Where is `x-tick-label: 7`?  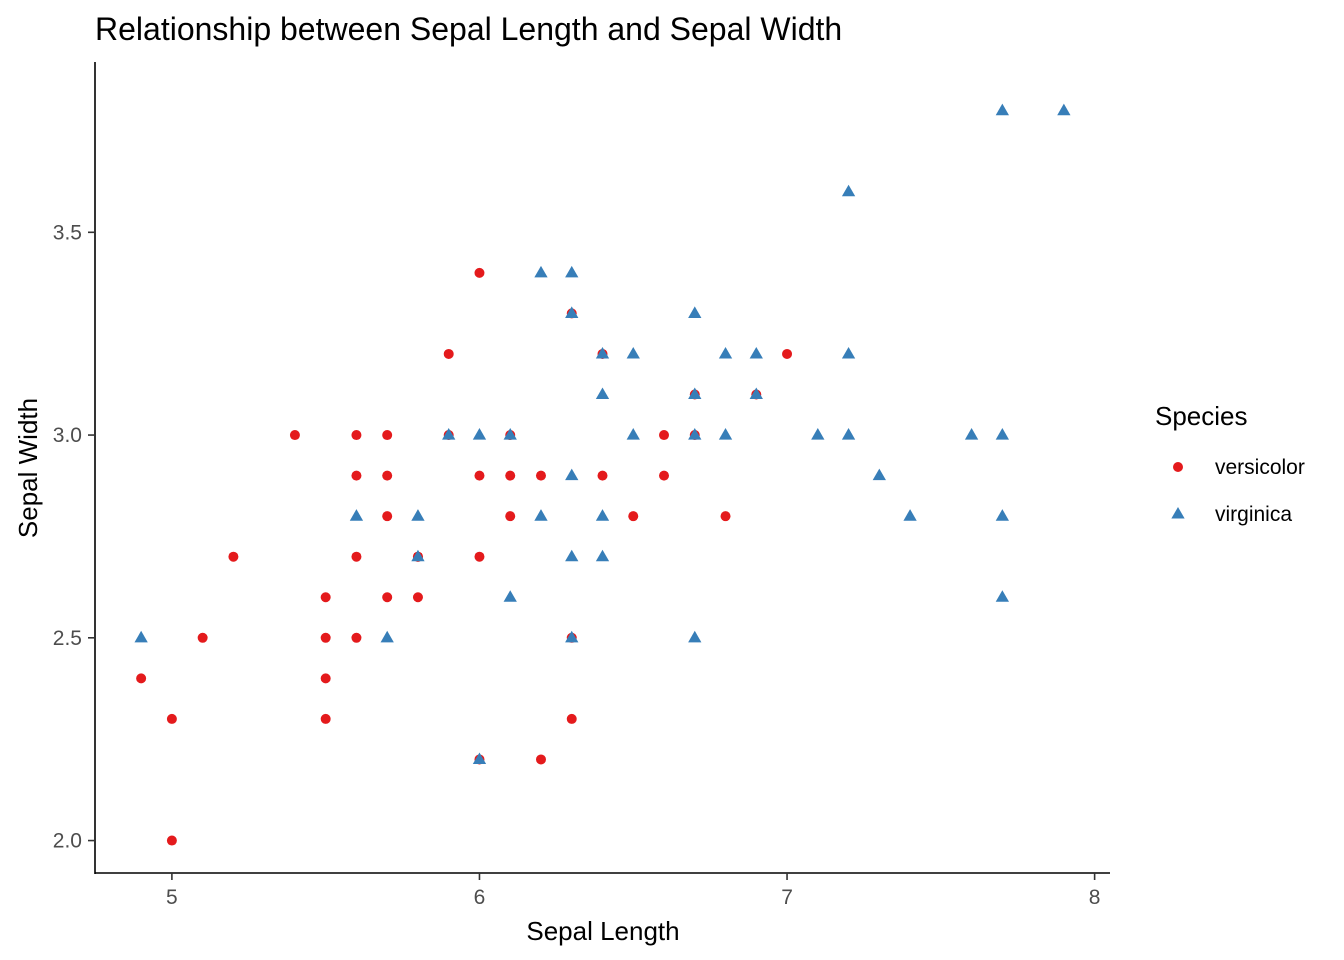 x-tick-label: 7 is located at coordinates (787, 897).